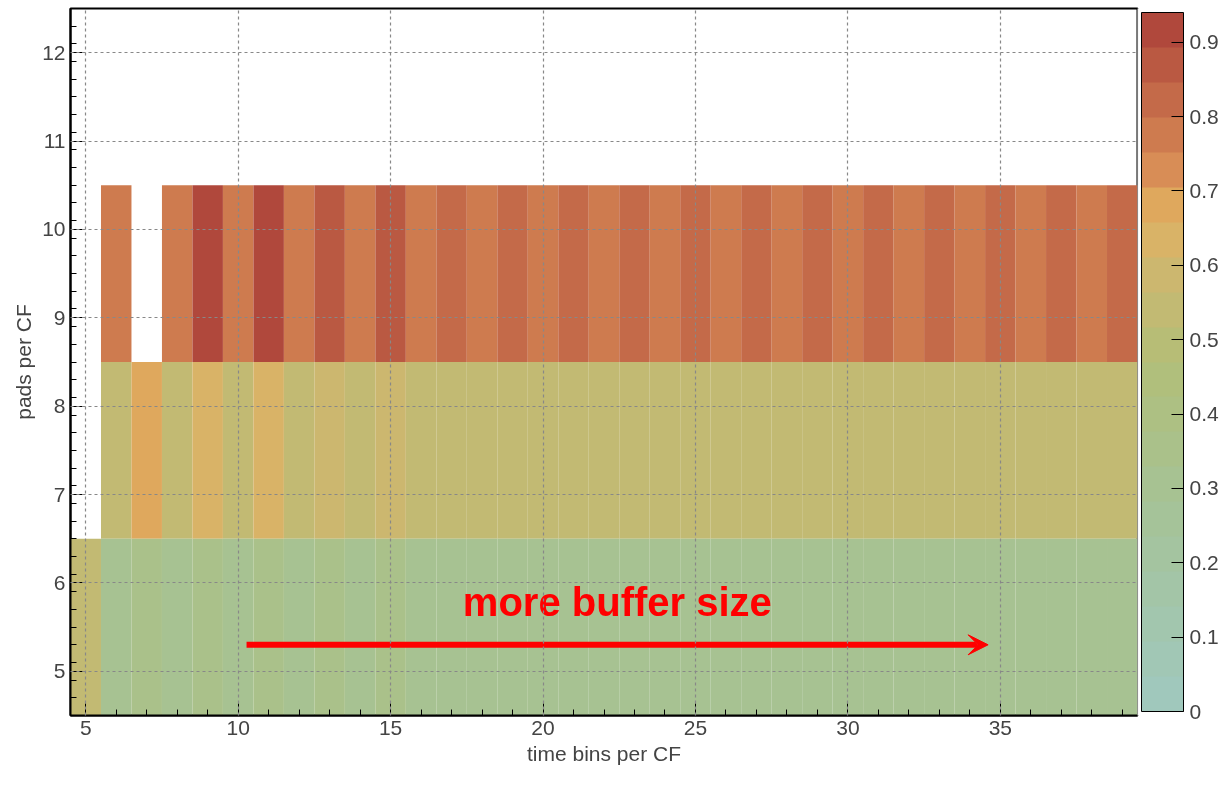 The height and width of the screenshot is (792, 1230). Describe the element at coordinates (848, 727) in the screenshot. I see `x-tick-label: 30` at that location.